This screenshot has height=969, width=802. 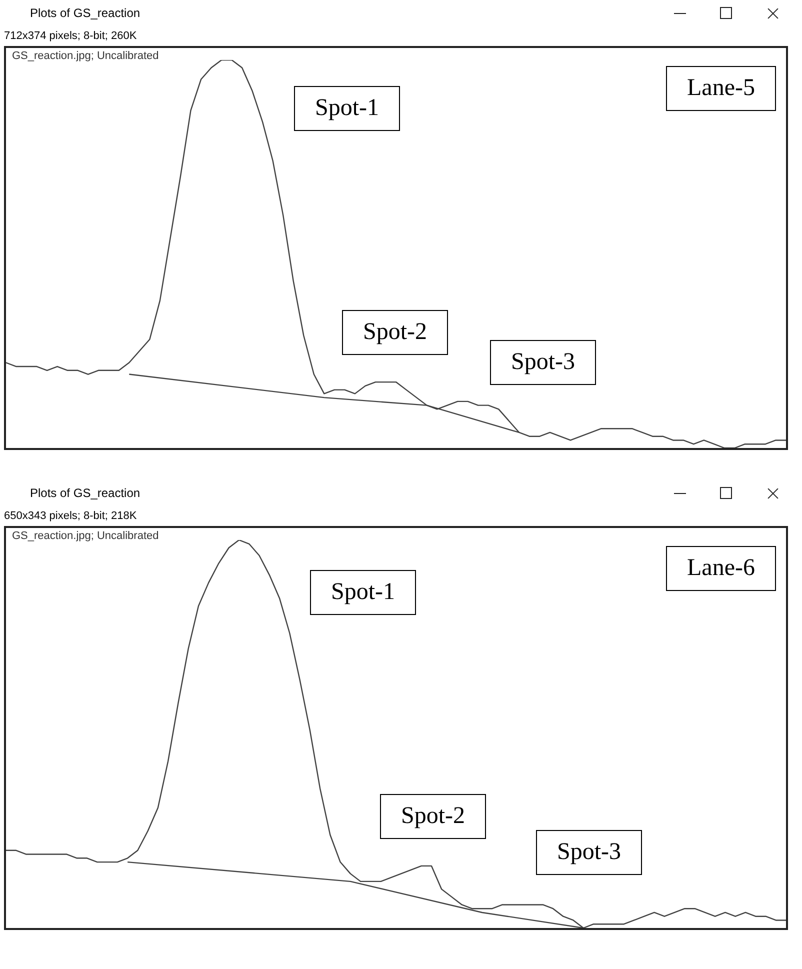 What do you see at coordinates (71, 37) in the screenshot?
I see `chart-subtitle: 712x374 pixels; 8-bit; 260K` at bounding box center [71, 37].